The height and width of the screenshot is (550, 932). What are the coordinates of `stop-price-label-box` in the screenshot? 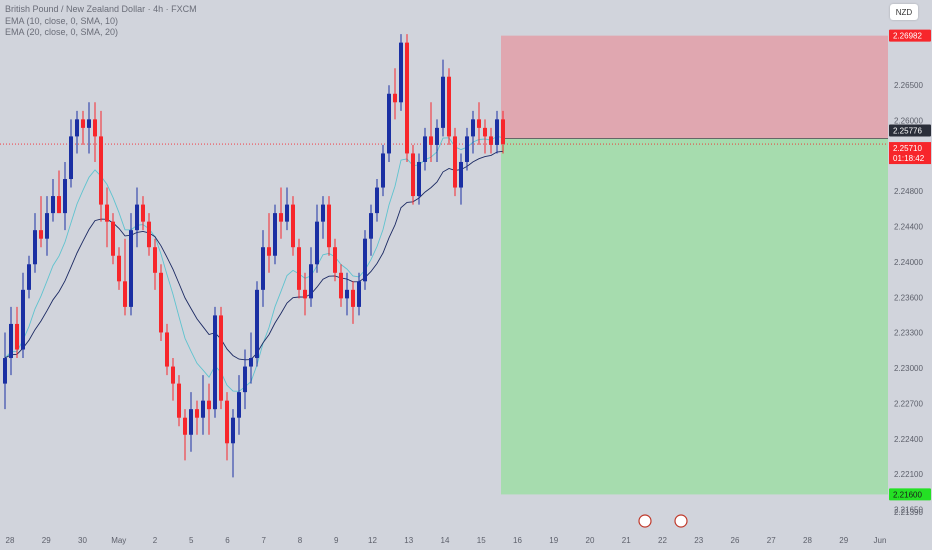 It's located at (910, 35).